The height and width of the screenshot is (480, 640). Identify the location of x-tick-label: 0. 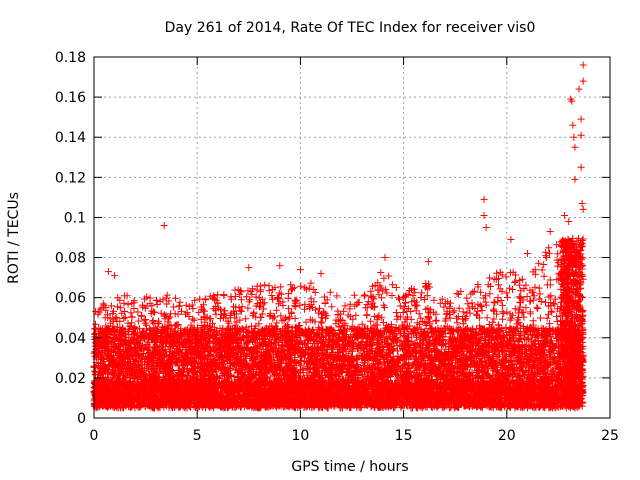
(94, 436).